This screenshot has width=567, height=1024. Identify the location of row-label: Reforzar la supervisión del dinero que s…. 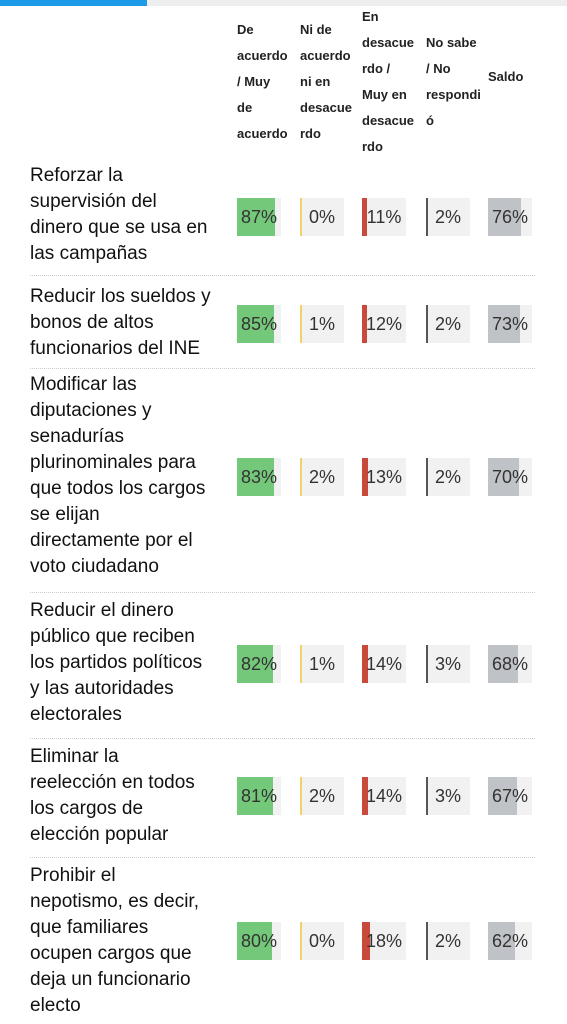
(119, 214).